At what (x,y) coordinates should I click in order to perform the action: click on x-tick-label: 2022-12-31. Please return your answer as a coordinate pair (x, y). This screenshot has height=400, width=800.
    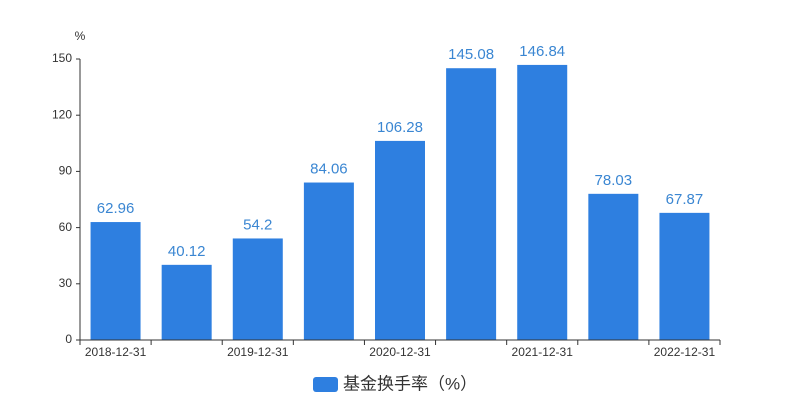
    Looking at the image, I should click on (685, 352).